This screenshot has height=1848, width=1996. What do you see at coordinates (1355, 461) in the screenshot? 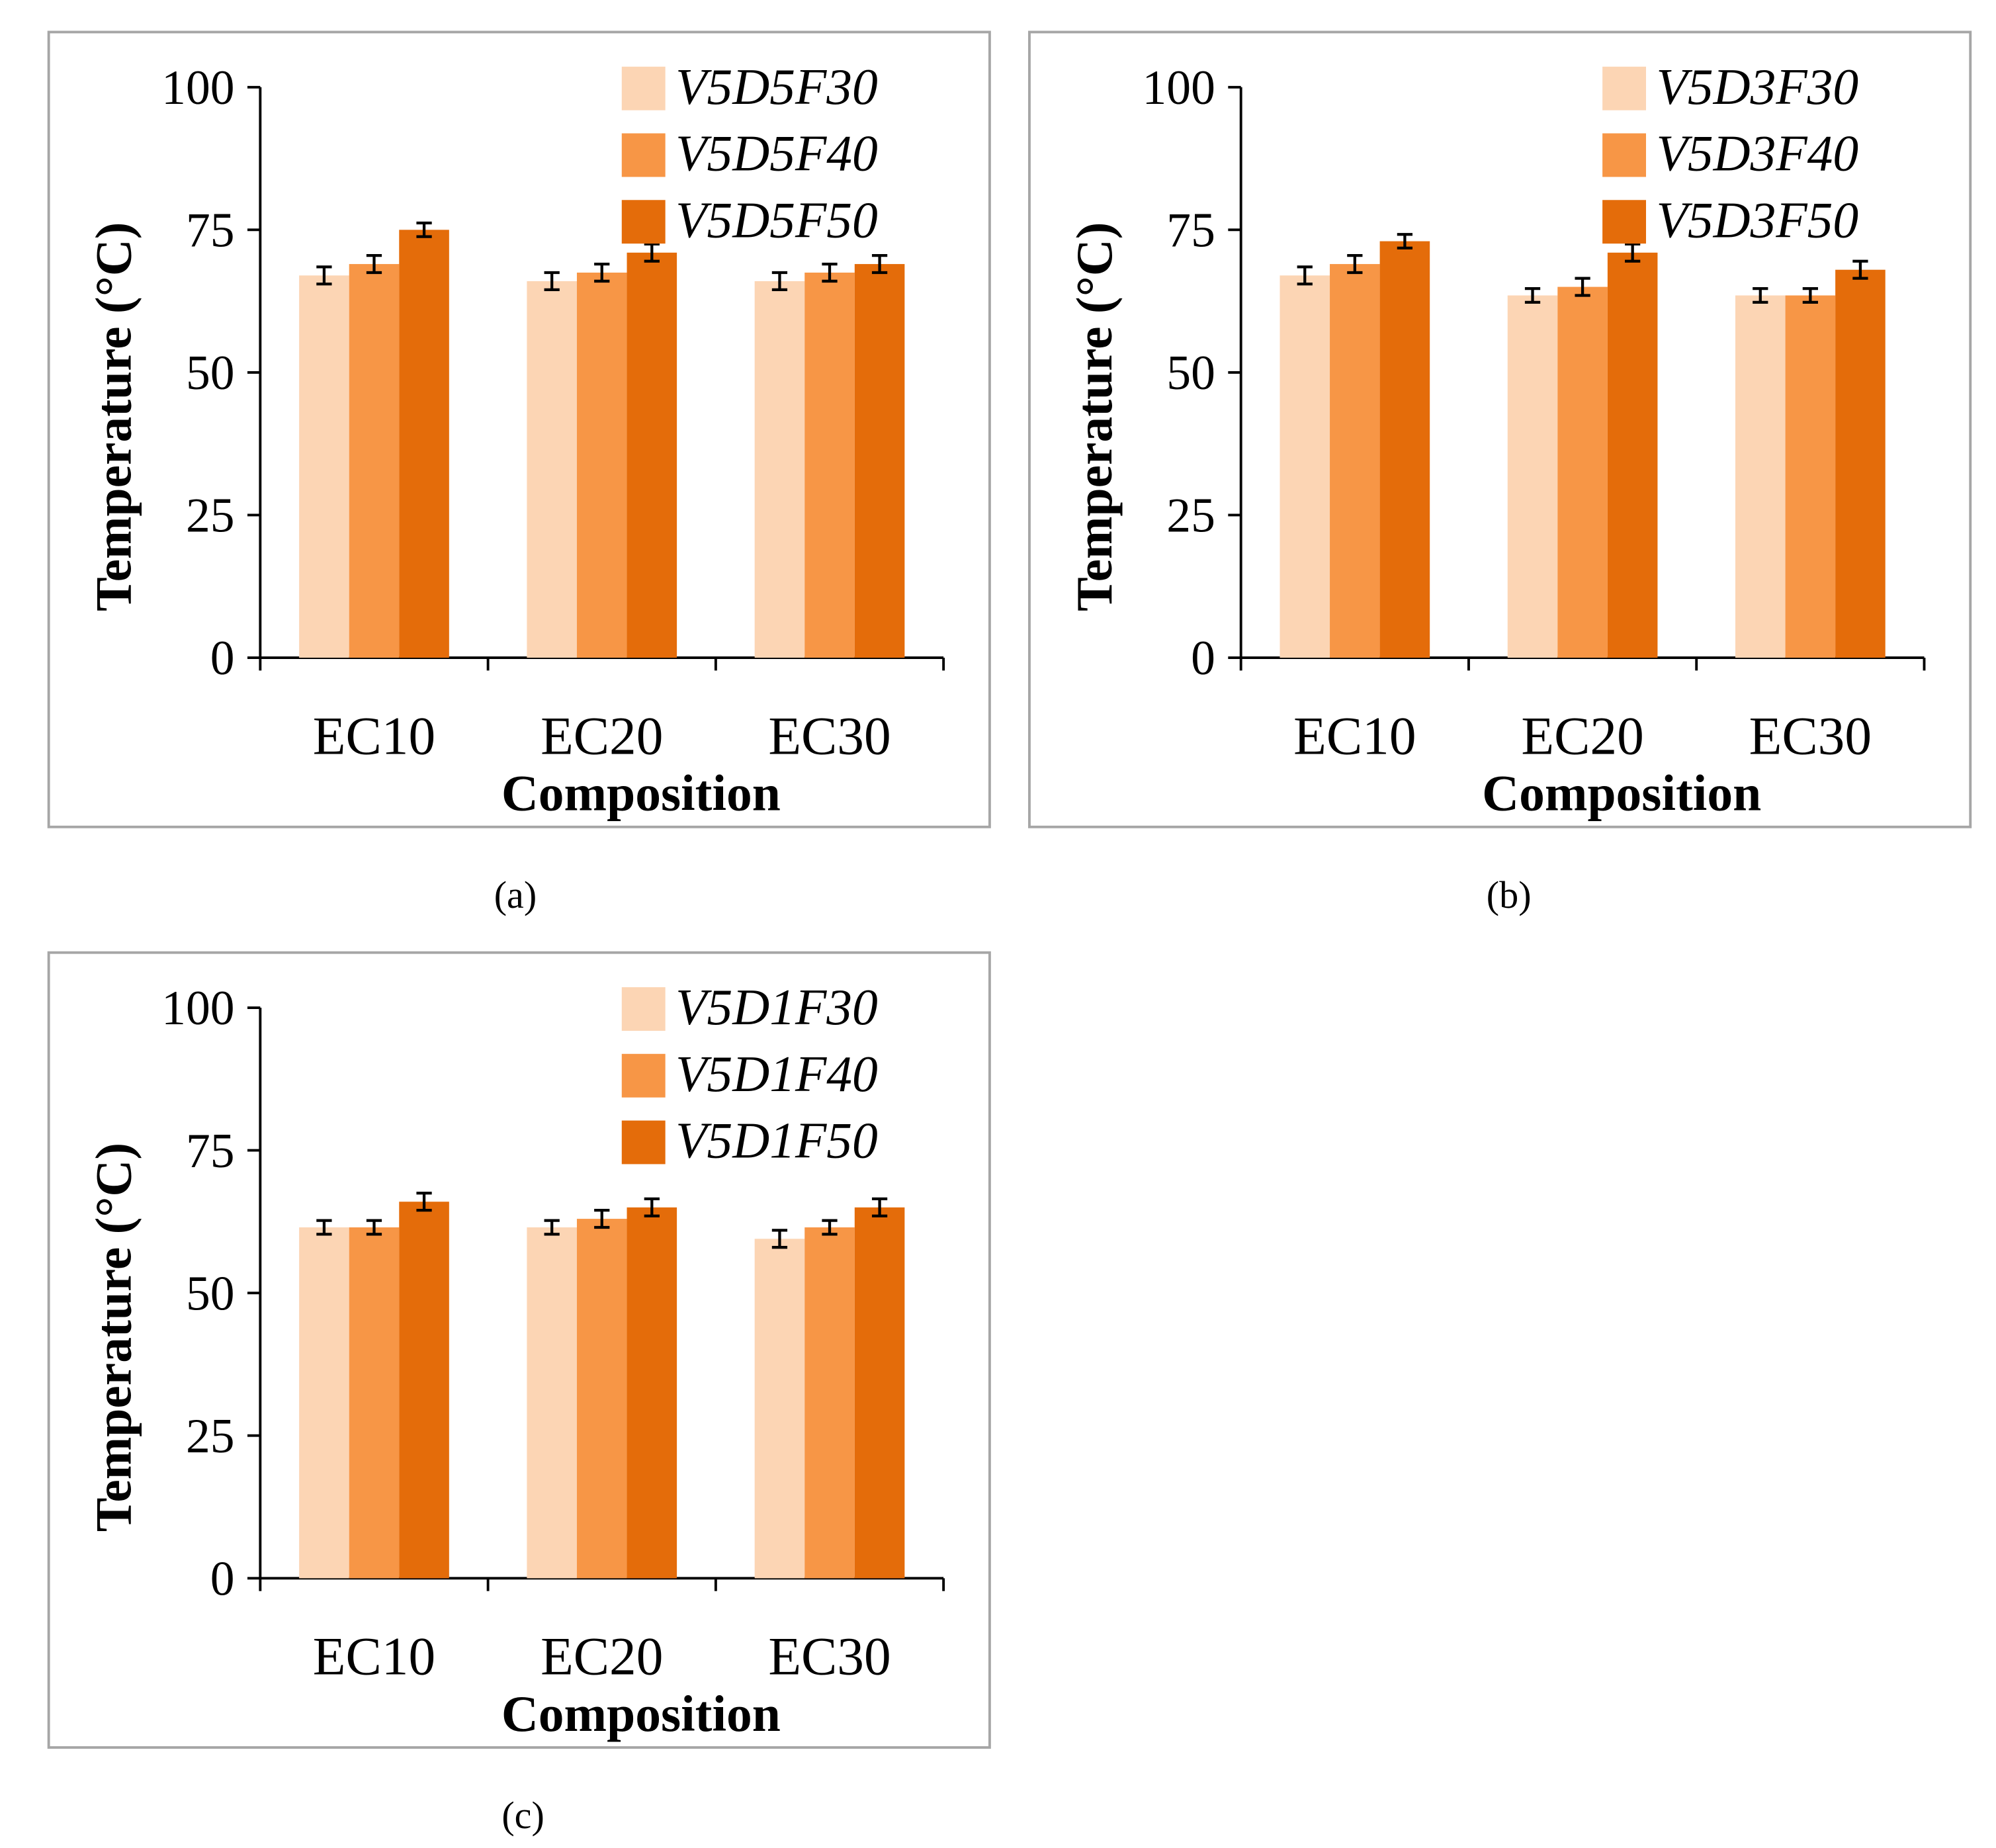
I see `bar-V5D3F40-EC10` at bounding box center [1355, 461].